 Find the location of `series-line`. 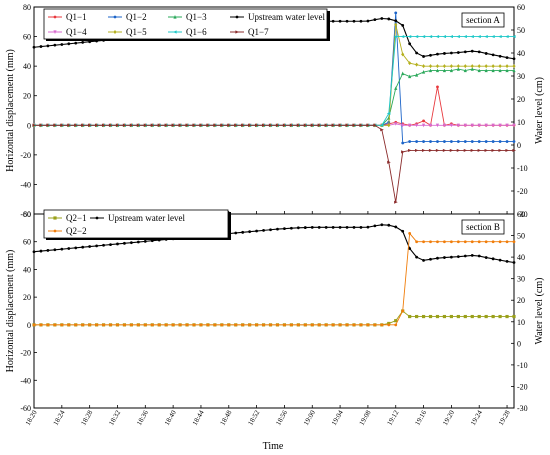

series-line is located at coordinates (274, 244).